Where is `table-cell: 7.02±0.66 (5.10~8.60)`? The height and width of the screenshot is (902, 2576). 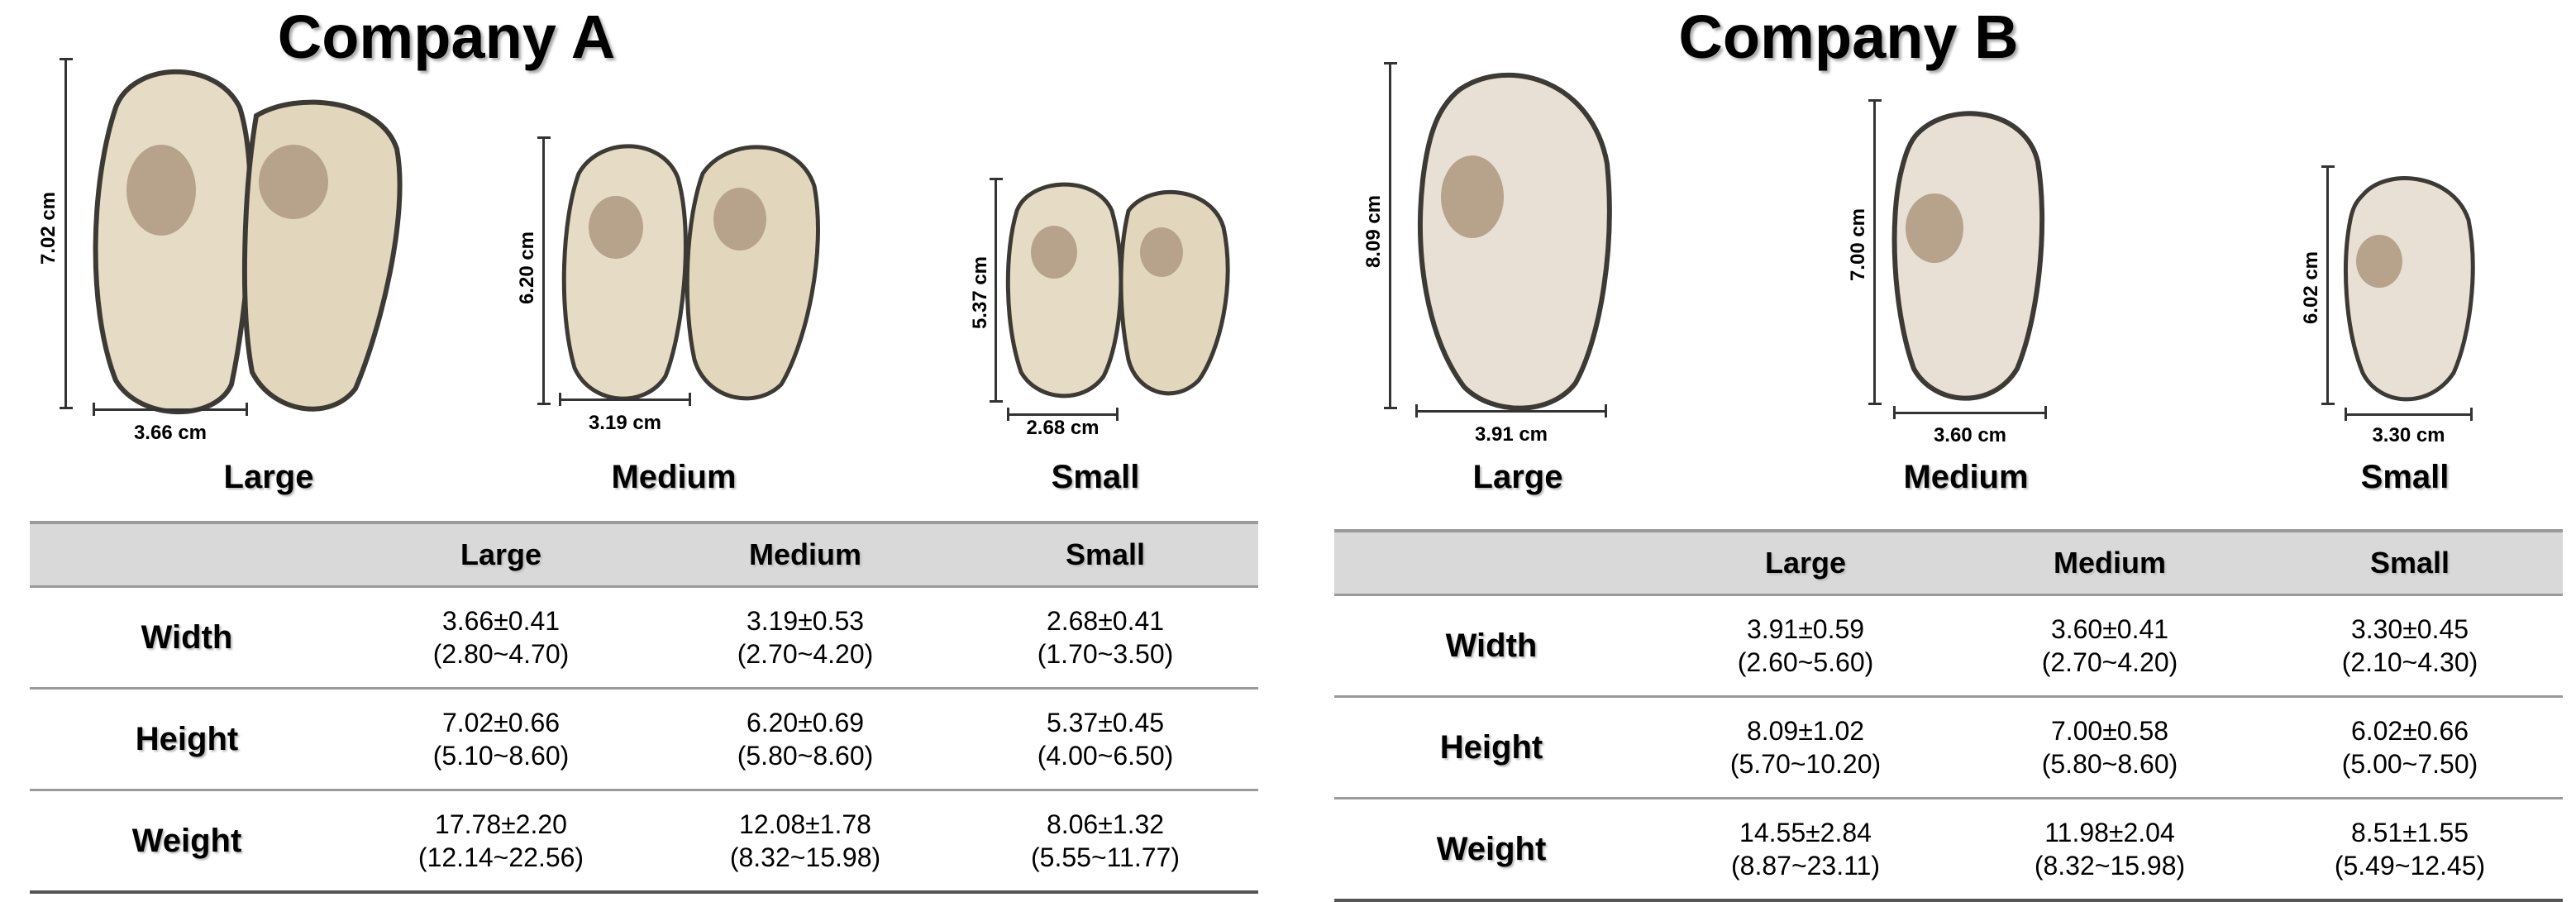
table-cell: 7.02±0.66 (5.10~8.60) is located at coordinates (501, 739).